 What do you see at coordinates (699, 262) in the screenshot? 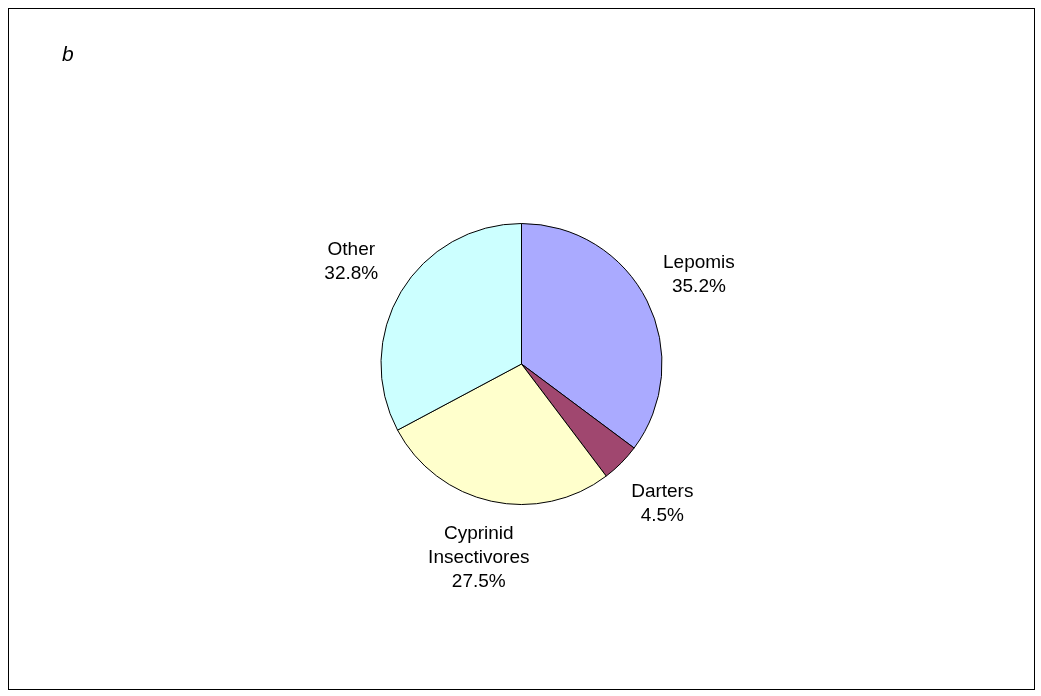
I see `slice-label: Lepomis` at bounding box center [699, 262].